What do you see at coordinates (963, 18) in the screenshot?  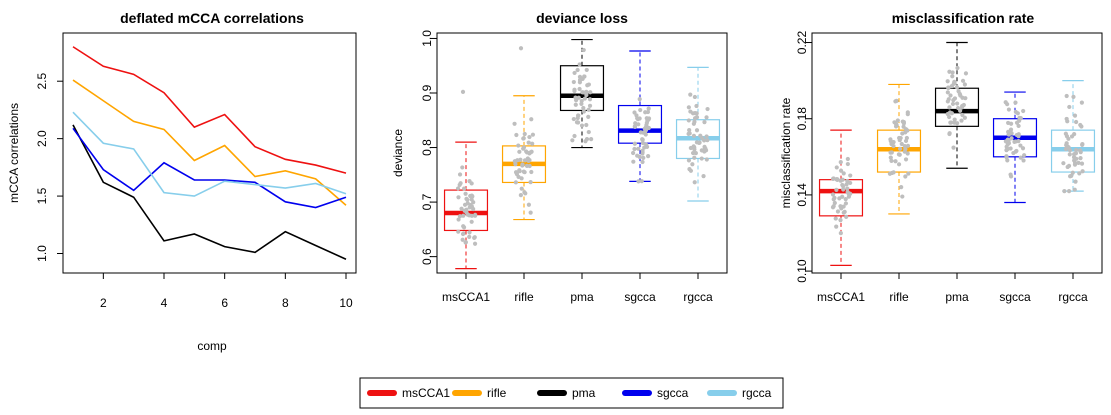 I see `chart-title: misclassification rate` at bounding box center [963, 18].